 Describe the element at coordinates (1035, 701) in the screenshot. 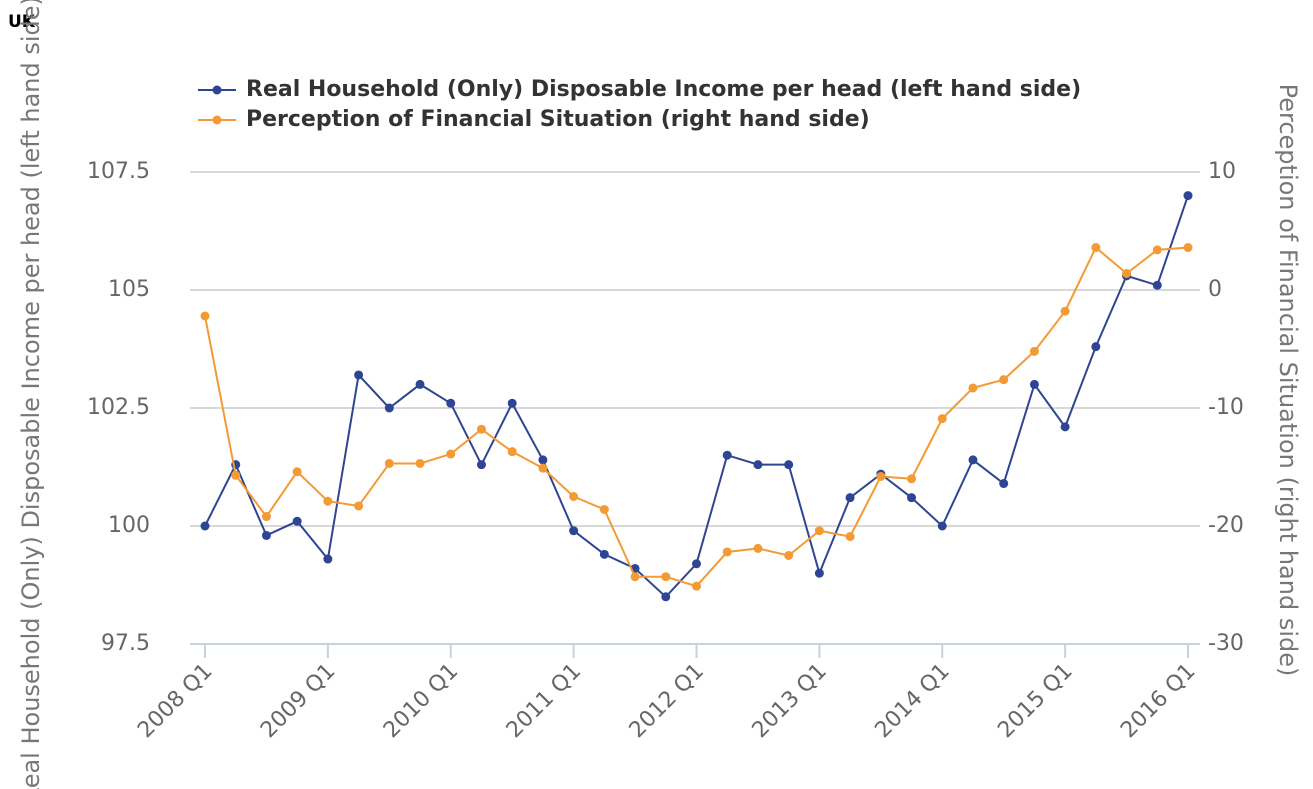

I see `x-tick-label: 2015 Q1` at that location.